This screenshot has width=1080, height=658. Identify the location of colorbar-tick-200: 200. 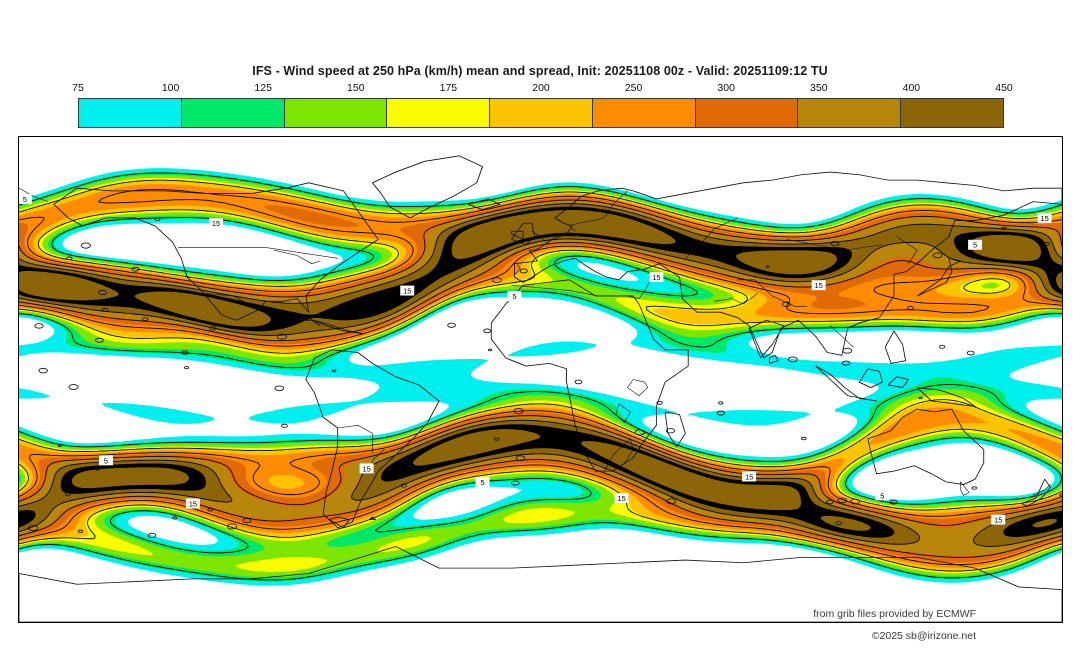
(541, 88).